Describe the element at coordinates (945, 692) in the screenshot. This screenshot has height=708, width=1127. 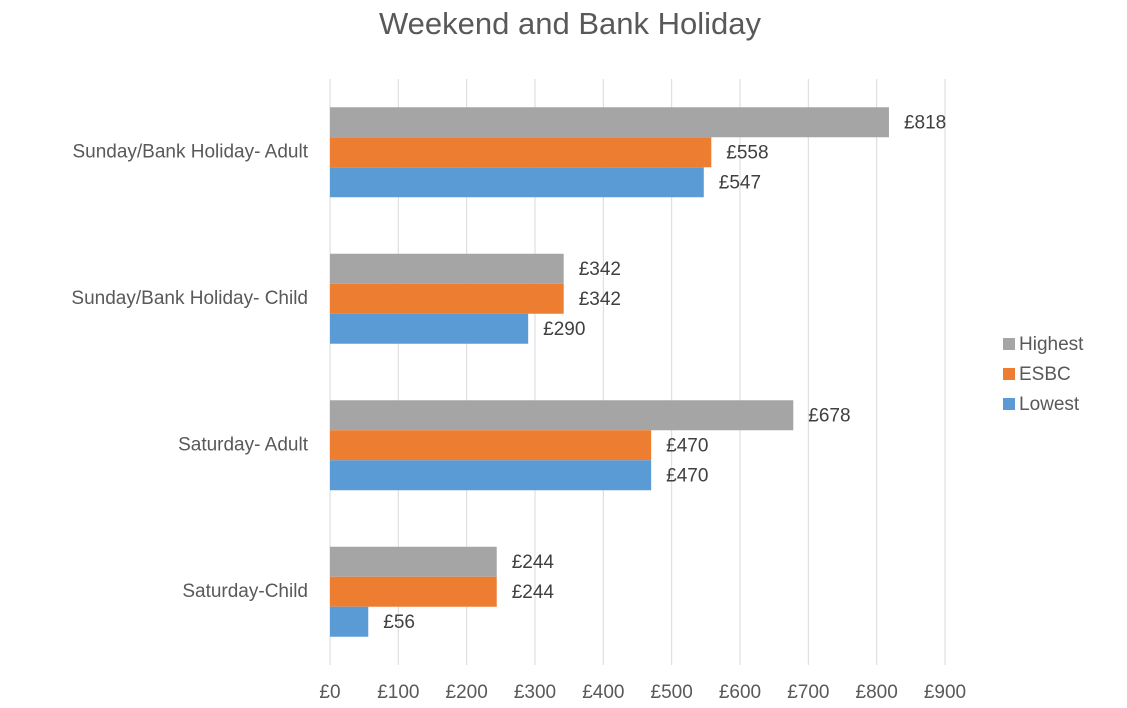
I see `x-tick-label: £900` at that location.